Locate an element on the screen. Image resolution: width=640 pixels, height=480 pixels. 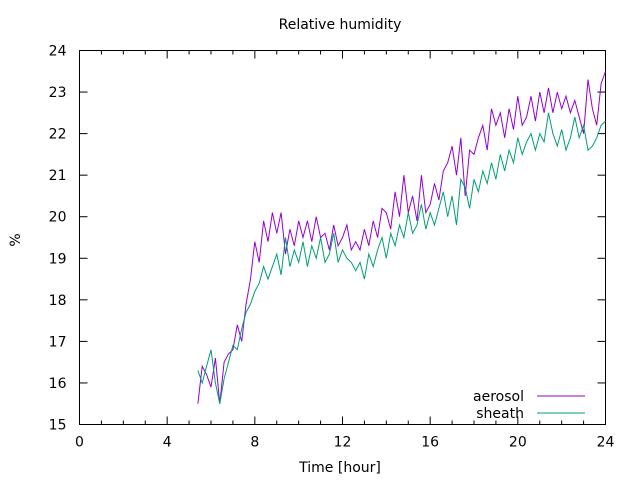
y-tick-label: 23 is located at coordinates (58, 93).